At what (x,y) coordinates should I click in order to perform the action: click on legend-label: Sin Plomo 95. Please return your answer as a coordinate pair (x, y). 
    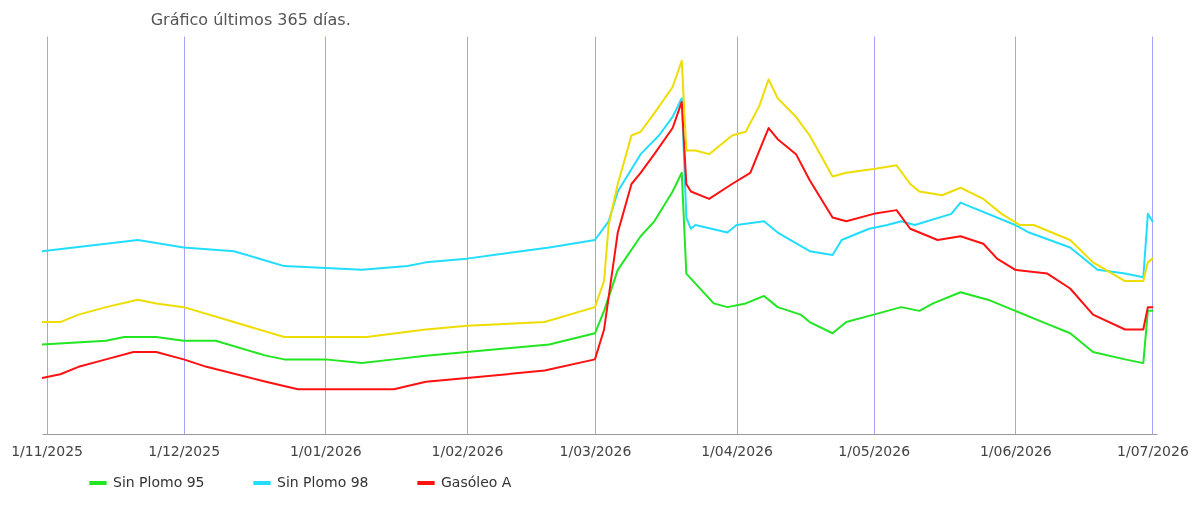
    Looking at the image, I should click on (159, 482).